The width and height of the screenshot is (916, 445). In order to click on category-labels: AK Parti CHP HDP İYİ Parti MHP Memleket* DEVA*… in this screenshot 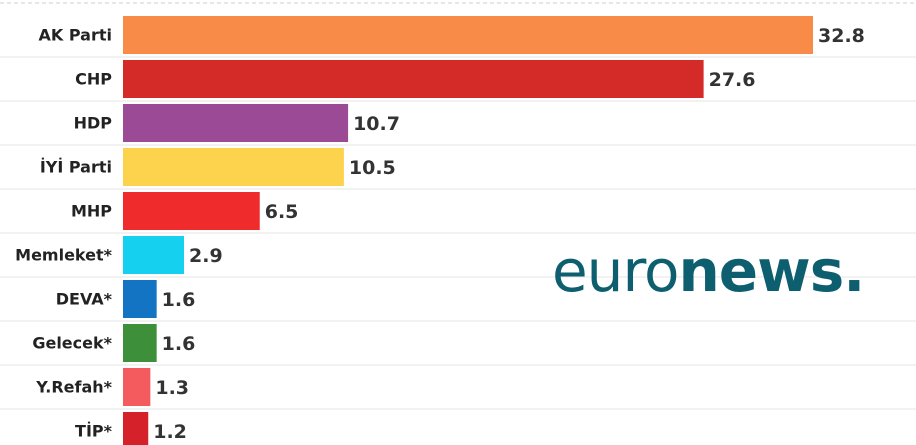, I will do `click(63, 233)`.